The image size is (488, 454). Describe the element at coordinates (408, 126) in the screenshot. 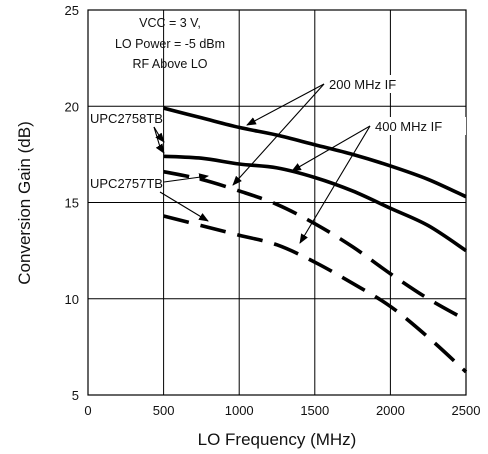

I see `label-400mhz-if: 400 MHz IF` at that location.